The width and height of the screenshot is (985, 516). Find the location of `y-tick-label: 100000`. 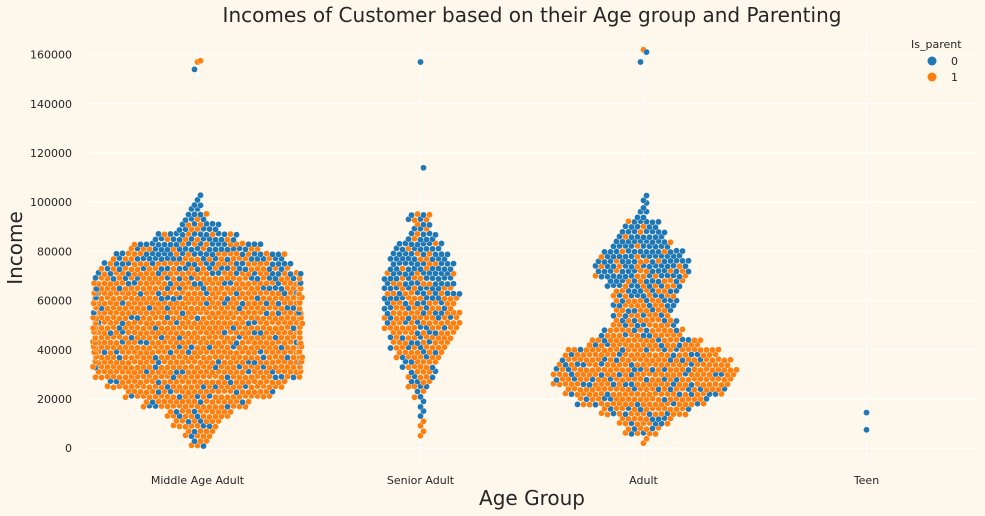

y-tick-label: 100000 is located at coordinates (51, 202).